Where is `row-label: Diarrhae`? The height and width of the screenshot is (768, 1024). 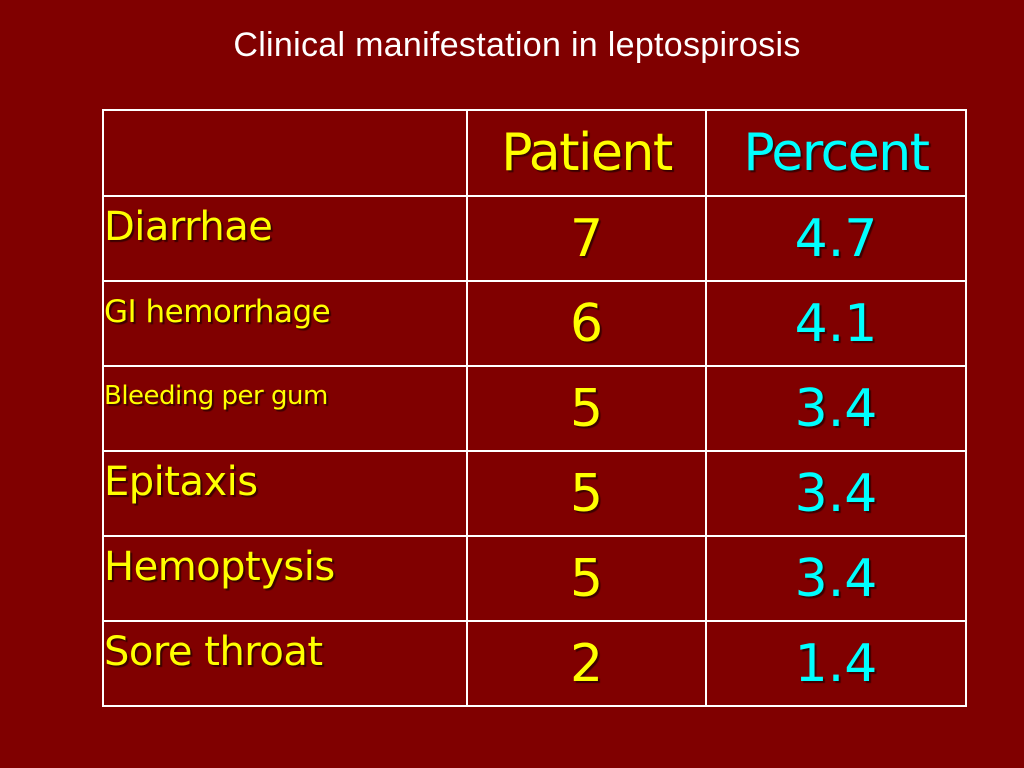 row-label: Diarrhae is located at coordinates (285, 238).